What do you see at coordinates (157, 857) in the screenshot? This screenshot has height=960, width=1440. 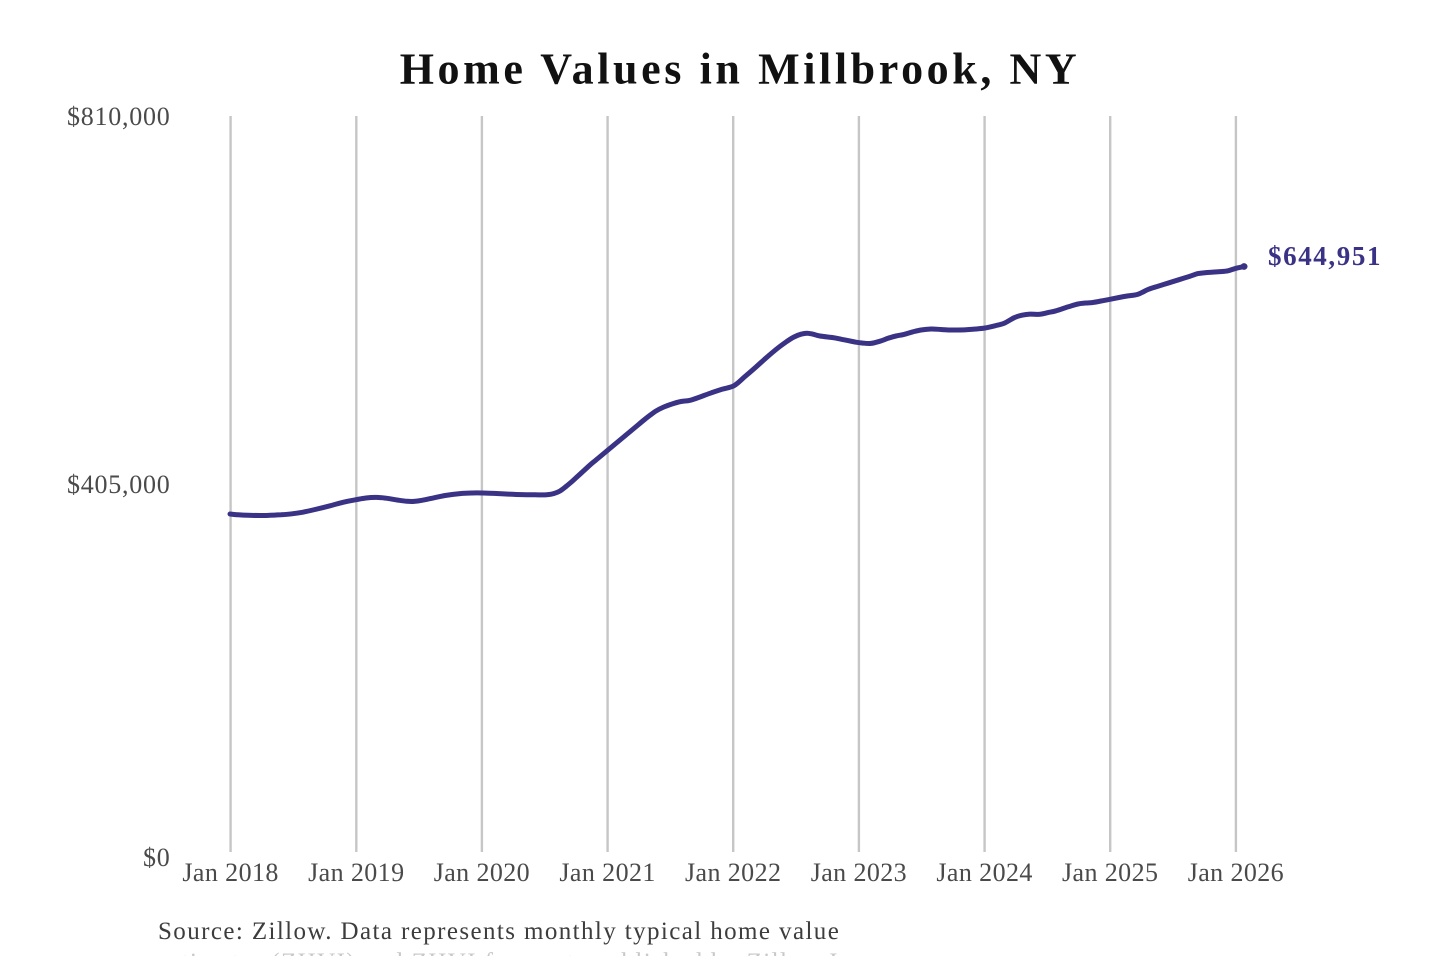 I see `svg-text: $0` at bounding box center [157, 857].